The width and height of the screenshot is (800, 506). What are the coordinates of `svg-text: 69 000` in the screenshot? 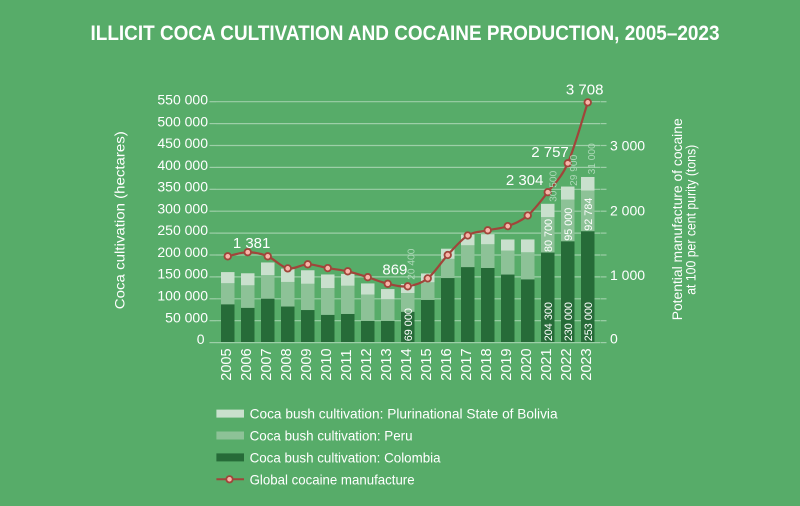 It's located at (409, 324).